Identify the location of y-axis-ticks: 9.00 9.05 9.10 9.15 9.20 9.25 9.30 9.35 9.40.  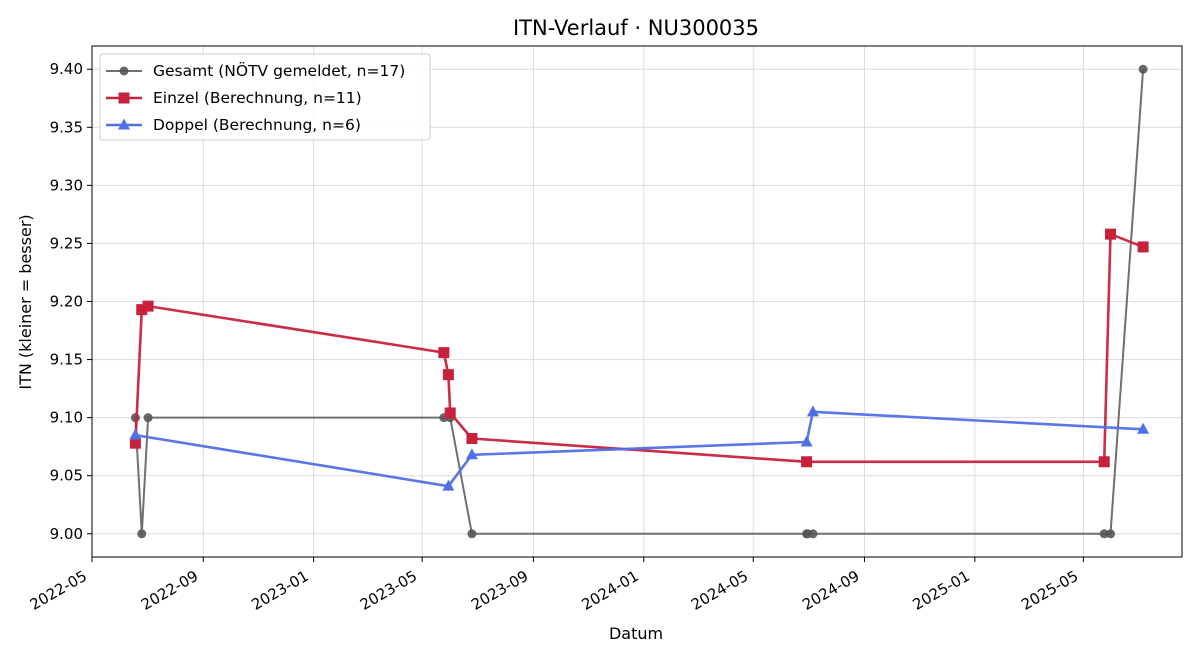
(71, 301).